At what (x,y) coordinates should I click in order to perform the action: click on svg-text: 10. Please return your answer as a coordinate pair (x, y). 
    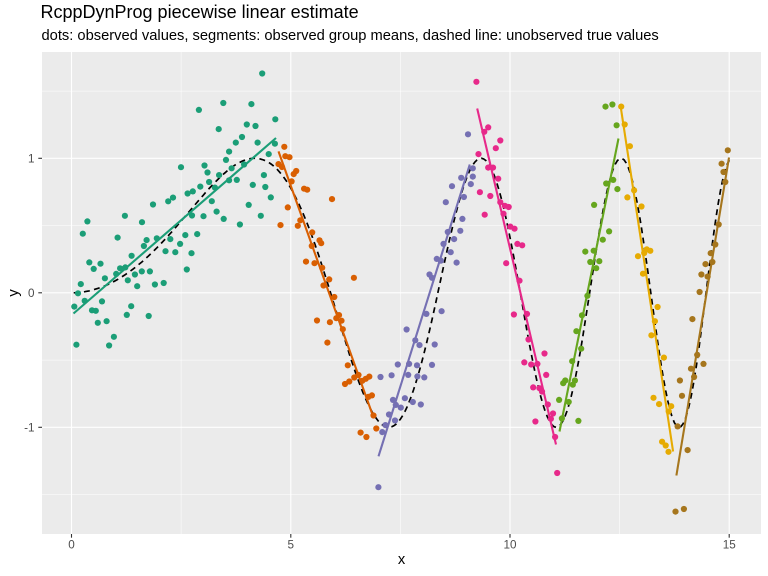
    Looking at the image, I should click on (510, 545).